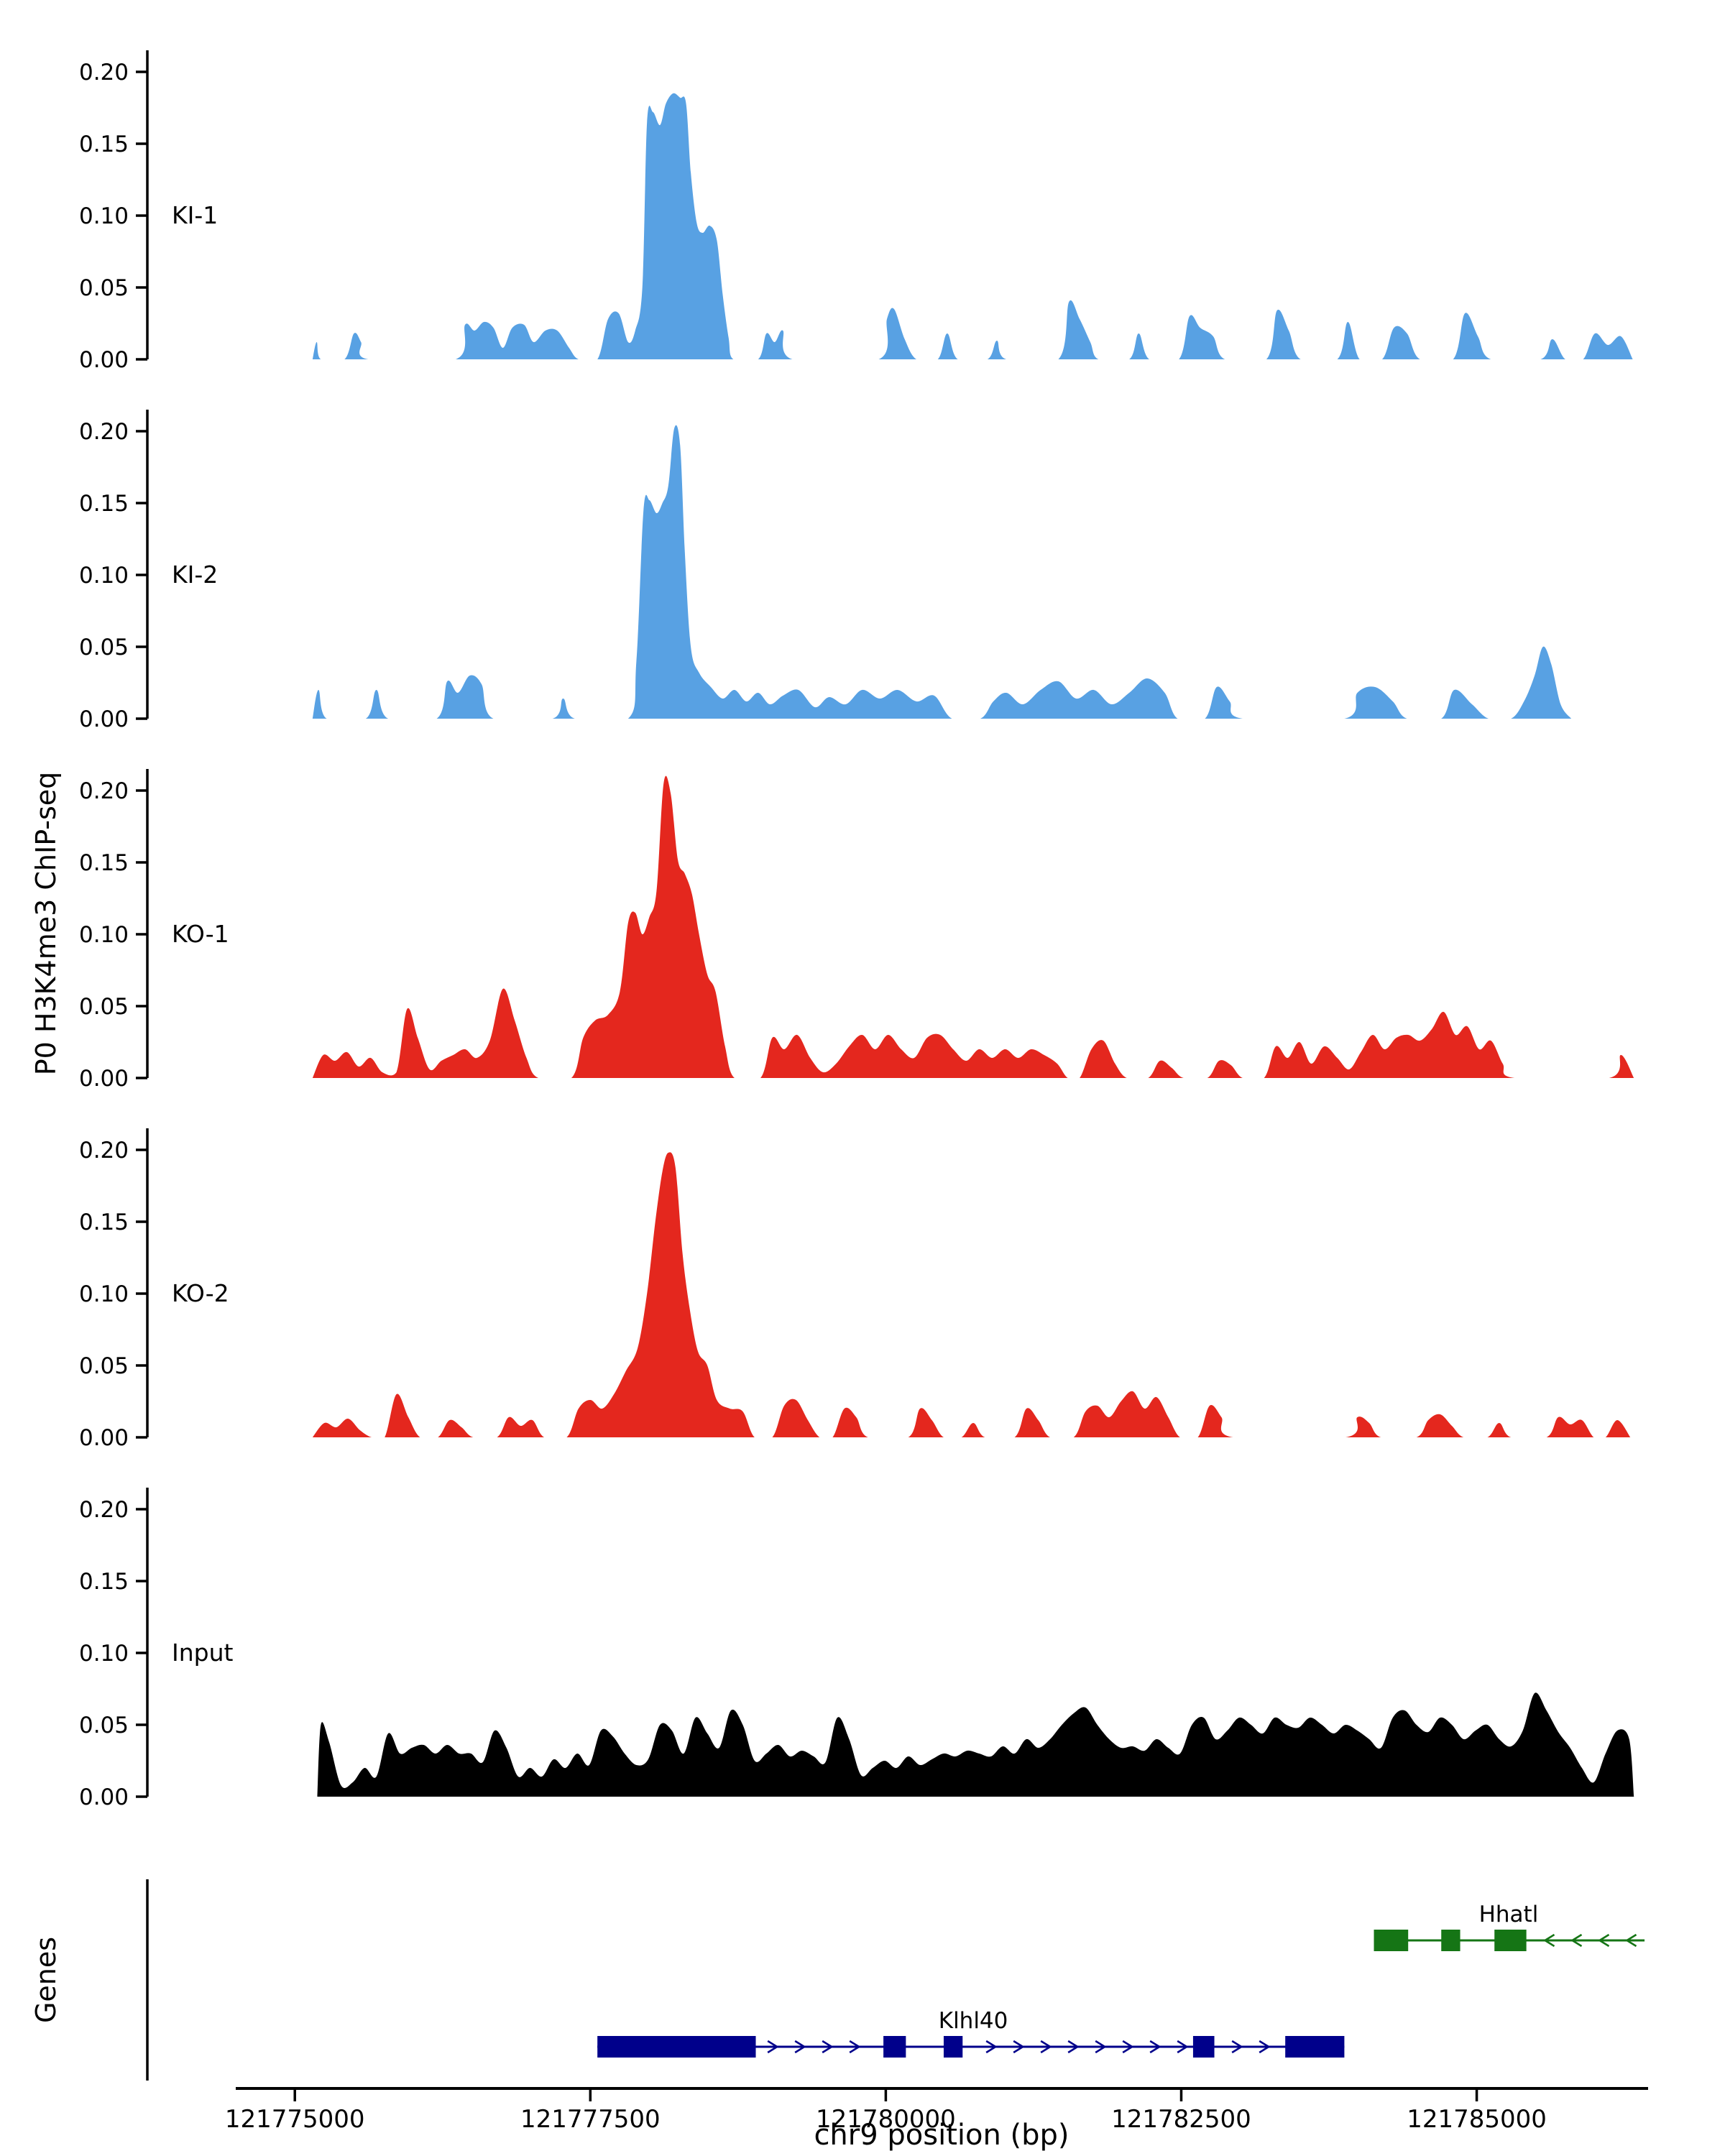  What do you see at coordinates (195, 575) in the screenshot?
I see `track-label: KI-2` at bounding box center [195, 575].